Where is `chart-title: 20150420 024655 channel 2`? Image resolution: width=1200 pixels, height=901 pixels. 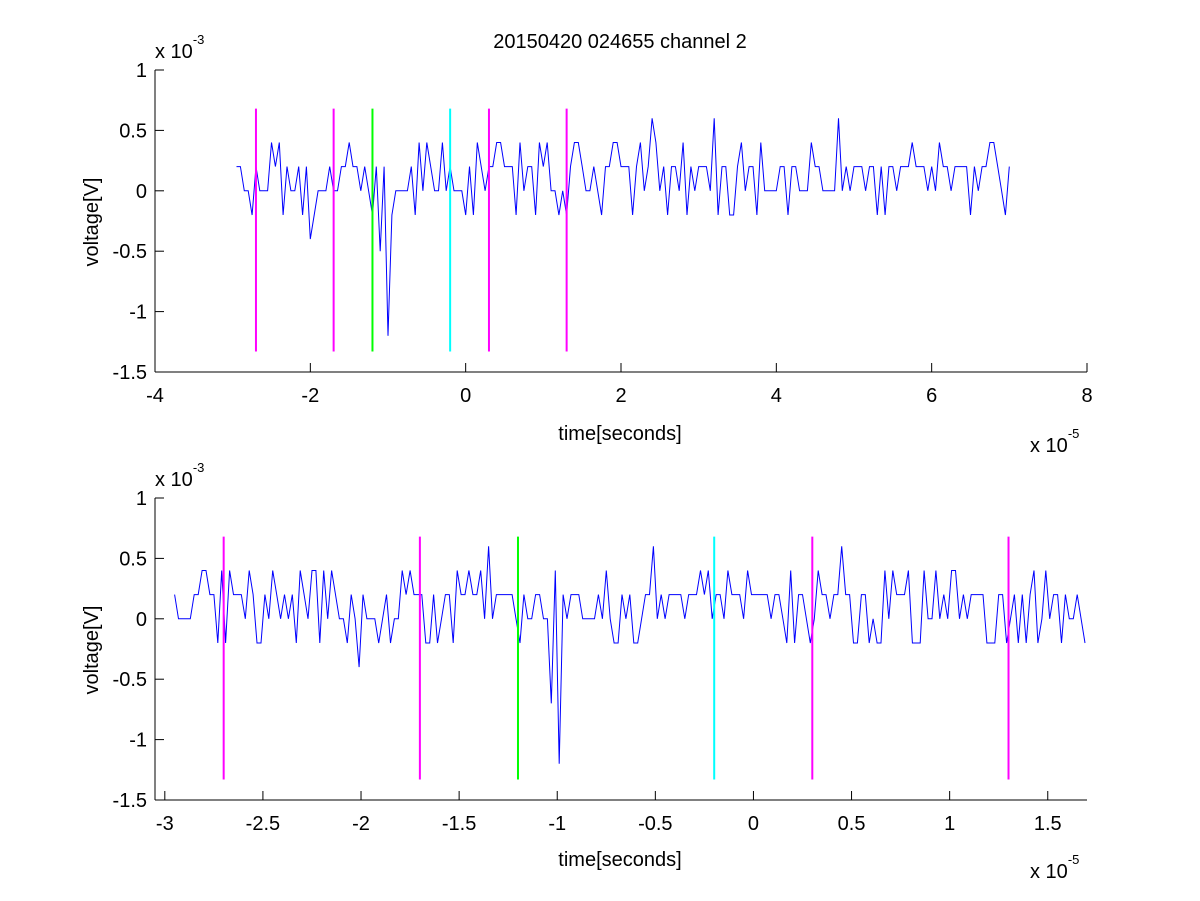 chart-title: 20150420 024655 channel 2 is located at coordinates (620, 42).